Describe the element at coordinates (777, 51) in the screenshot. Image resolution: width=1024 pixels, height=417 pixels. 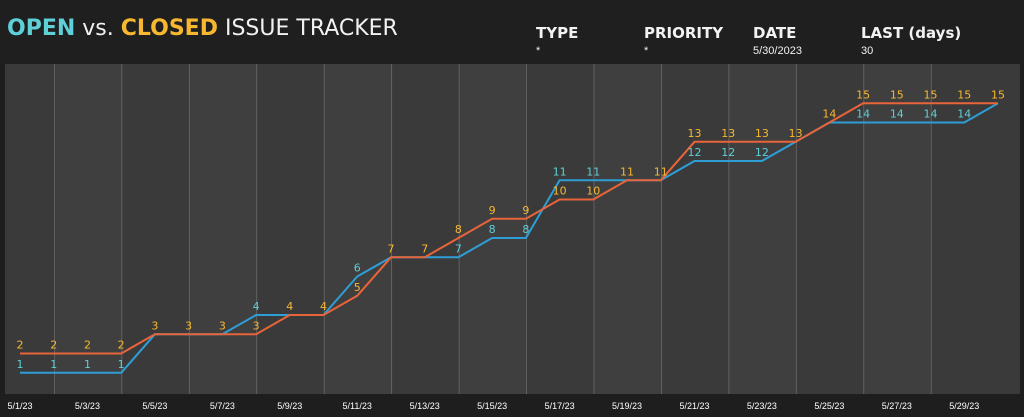
I see `filter-date-value: 5/30/2023` at that location.